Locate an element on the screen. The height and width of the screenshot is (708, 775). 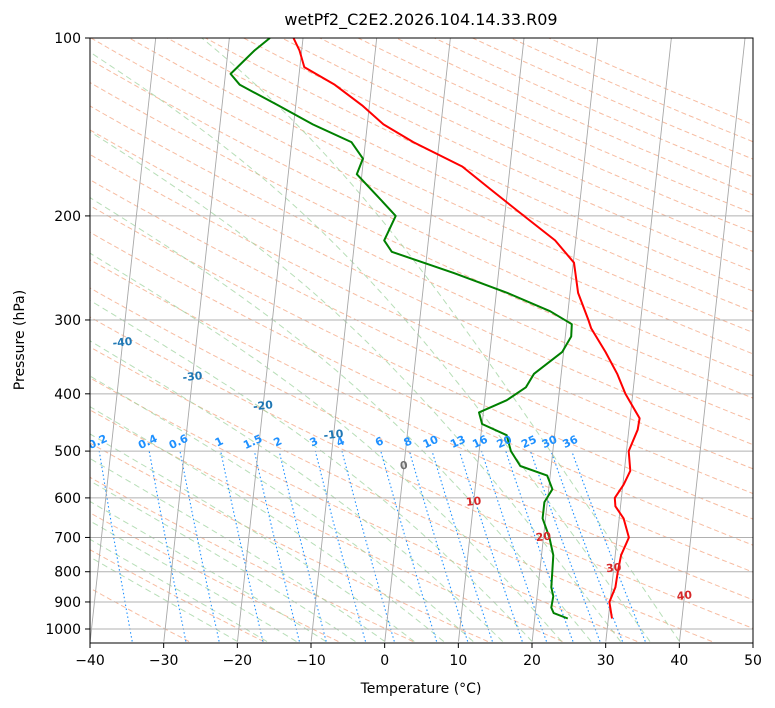
isotherm-label: 20 is located at coordinates (543, 537).